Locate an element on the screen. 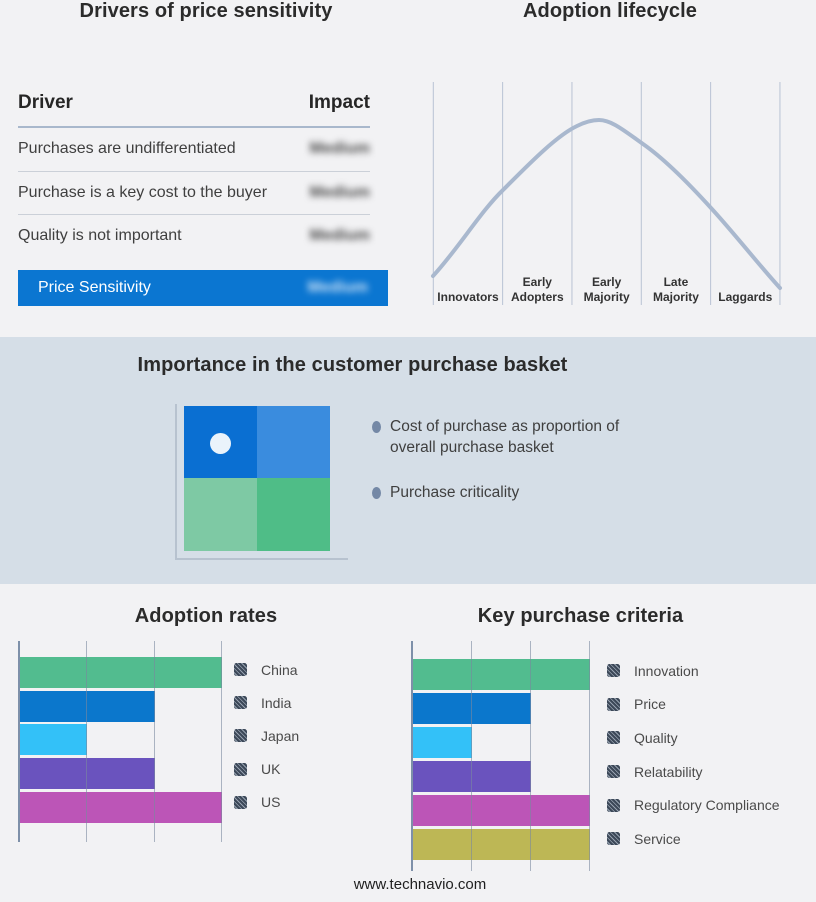  lifecycle-stage-label: Late Majority is located at coordinates (675, 289).